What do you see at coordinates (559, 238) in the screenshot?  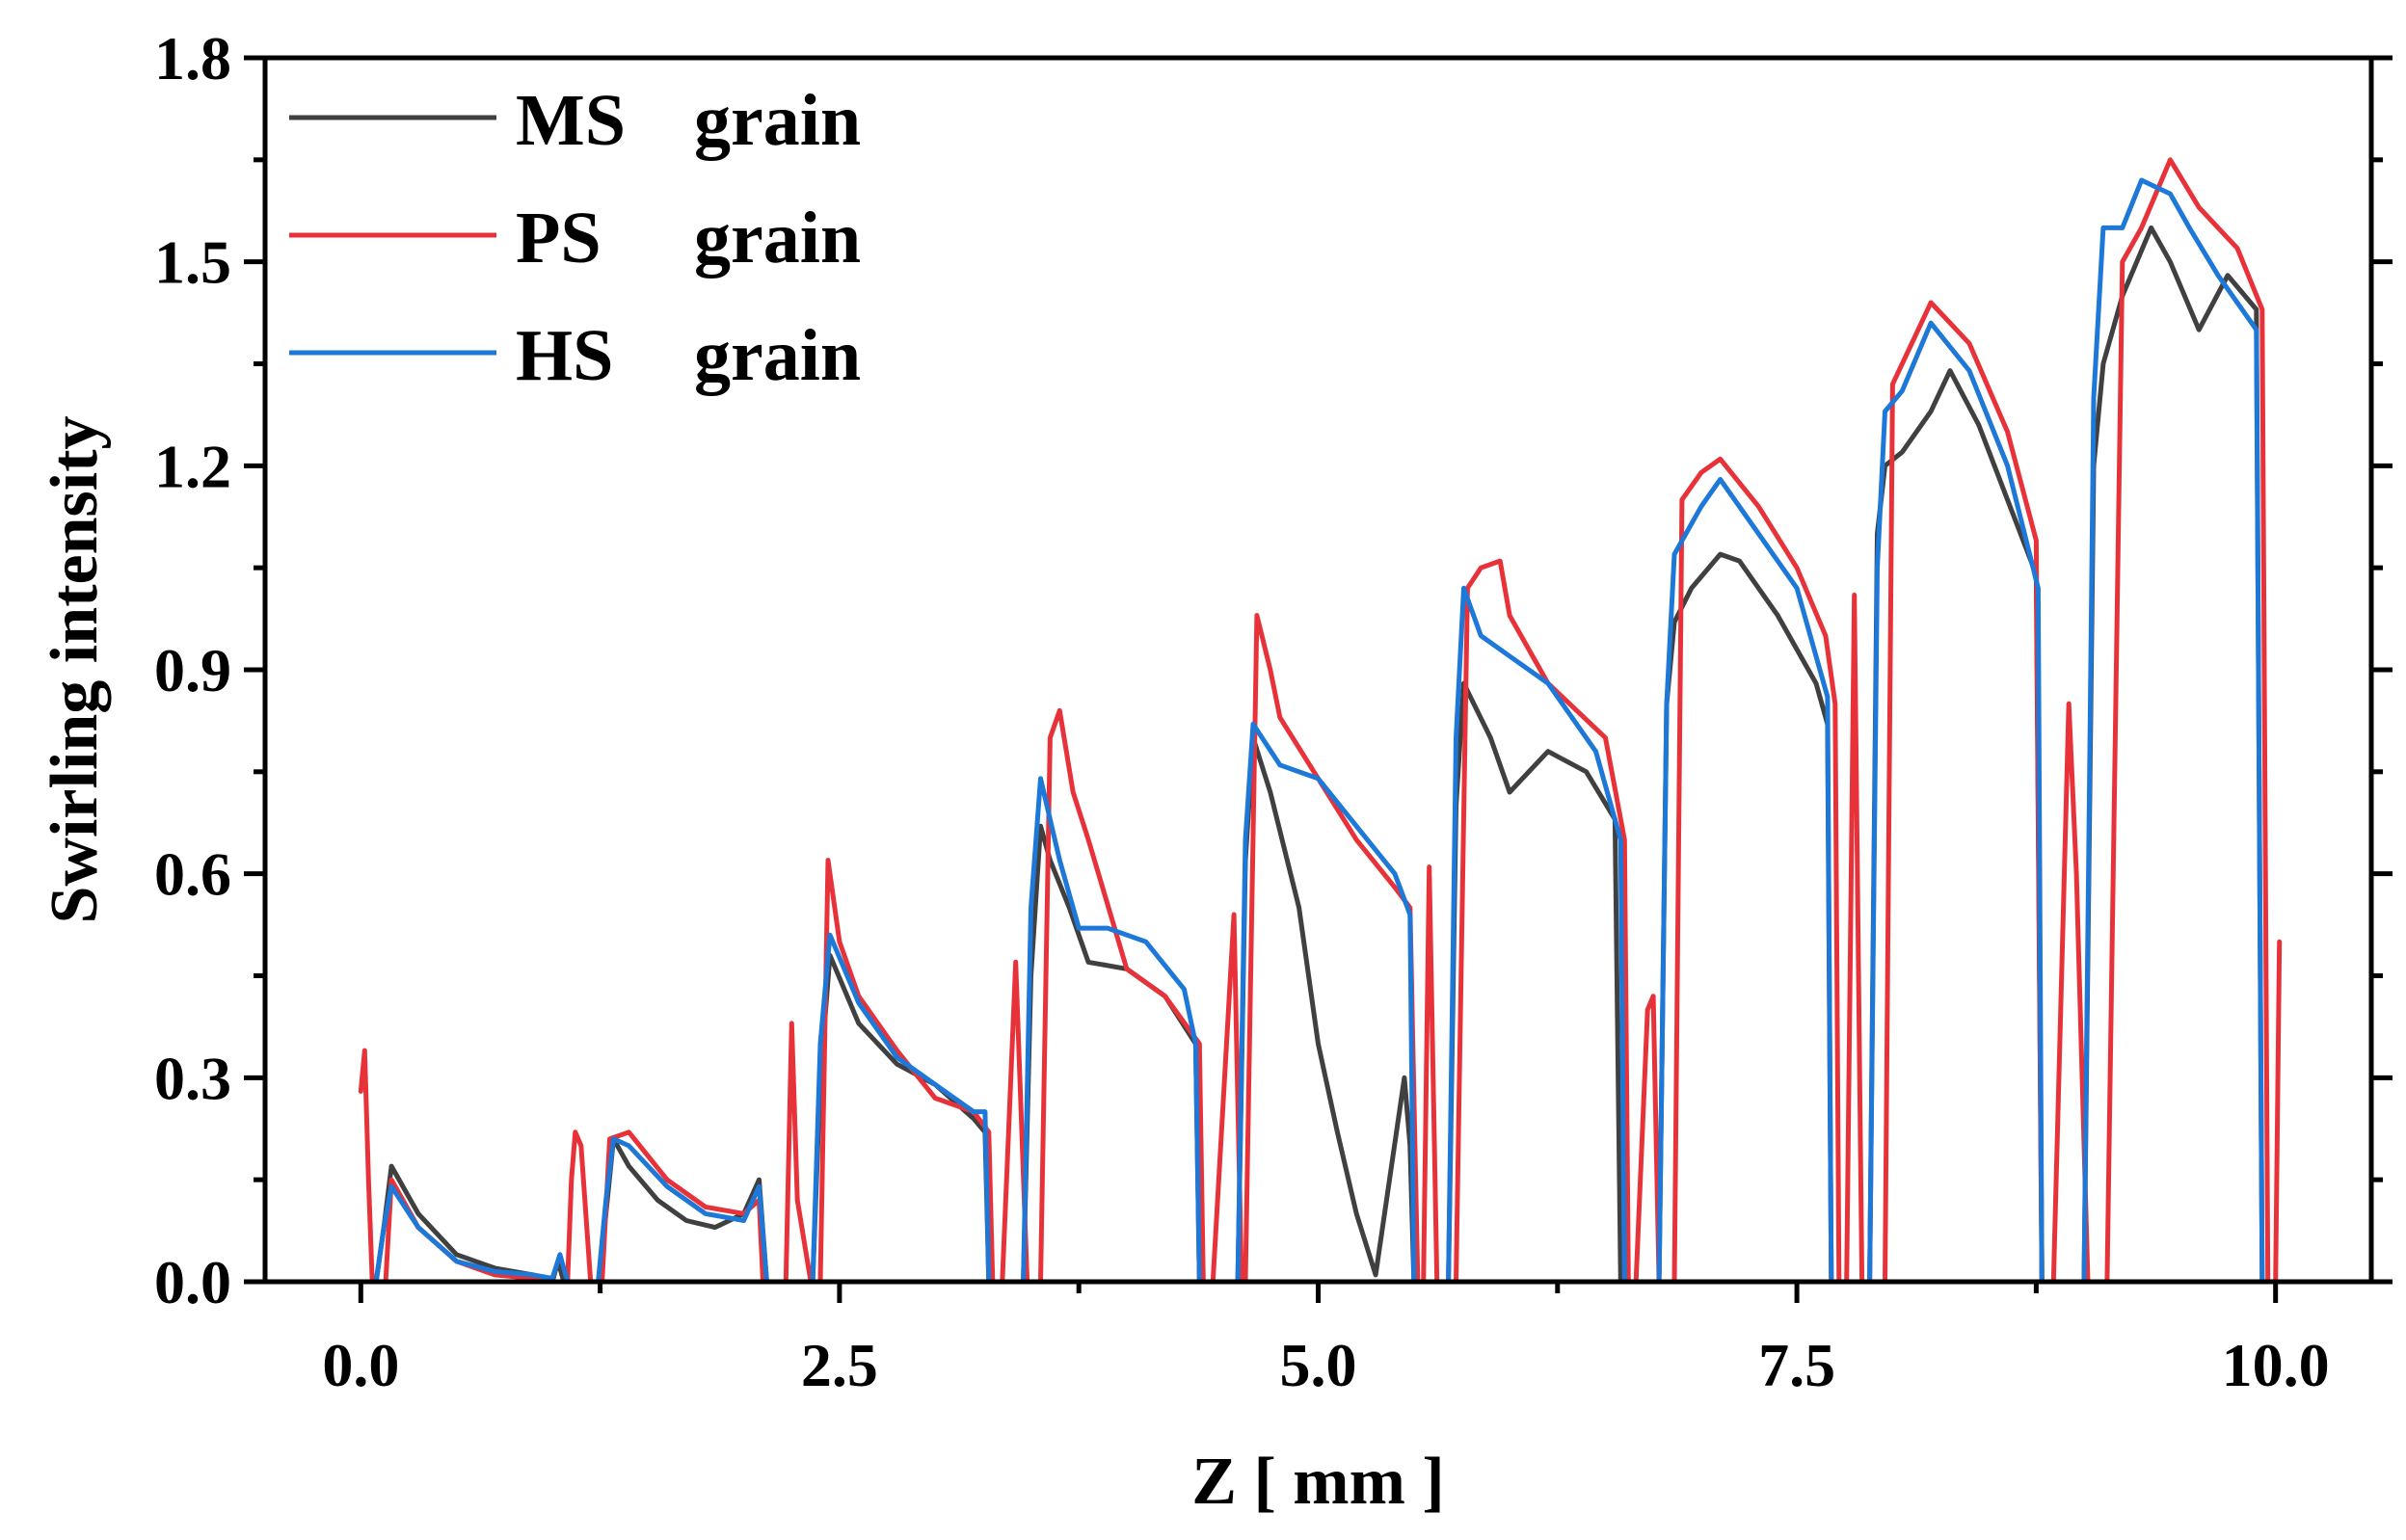 I see `legend-label-ps: PS` at bounding box center [559, 238].